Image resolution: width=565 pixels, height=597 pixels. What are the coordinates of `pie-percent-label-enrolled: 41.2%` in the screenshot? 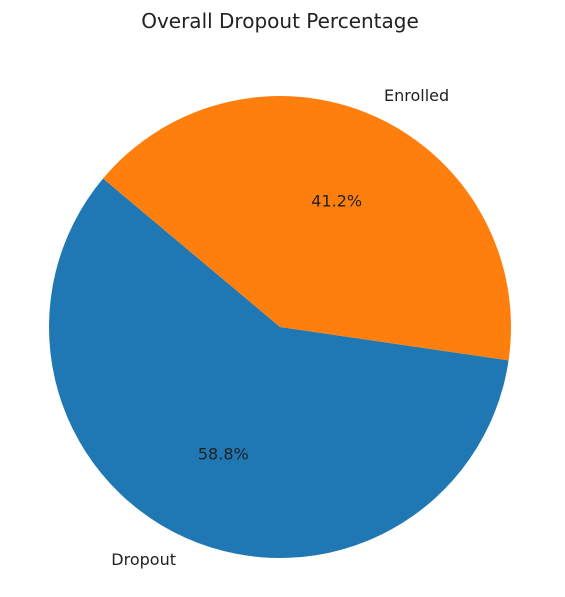 It's located at (336, 201).